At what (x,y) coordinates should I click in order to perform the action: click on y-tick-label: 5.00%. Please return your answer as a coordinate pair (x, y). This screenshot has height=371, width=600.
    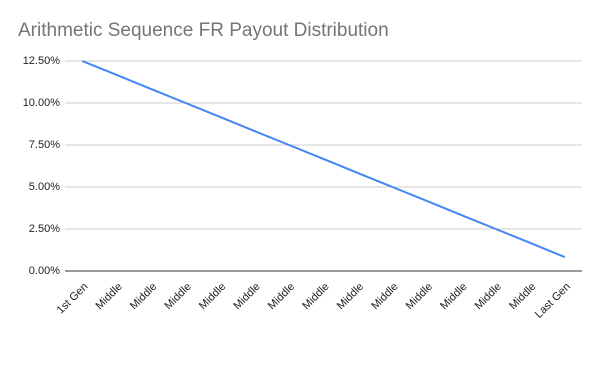
    Looking at the image, I should click on (44, 187).